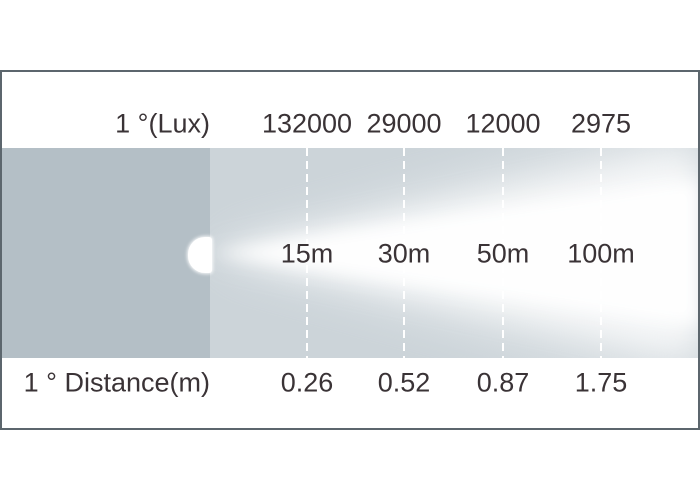  Describe the element at coordinates (200, 255) in the screenshot. I see `light-source-icon` at that location.